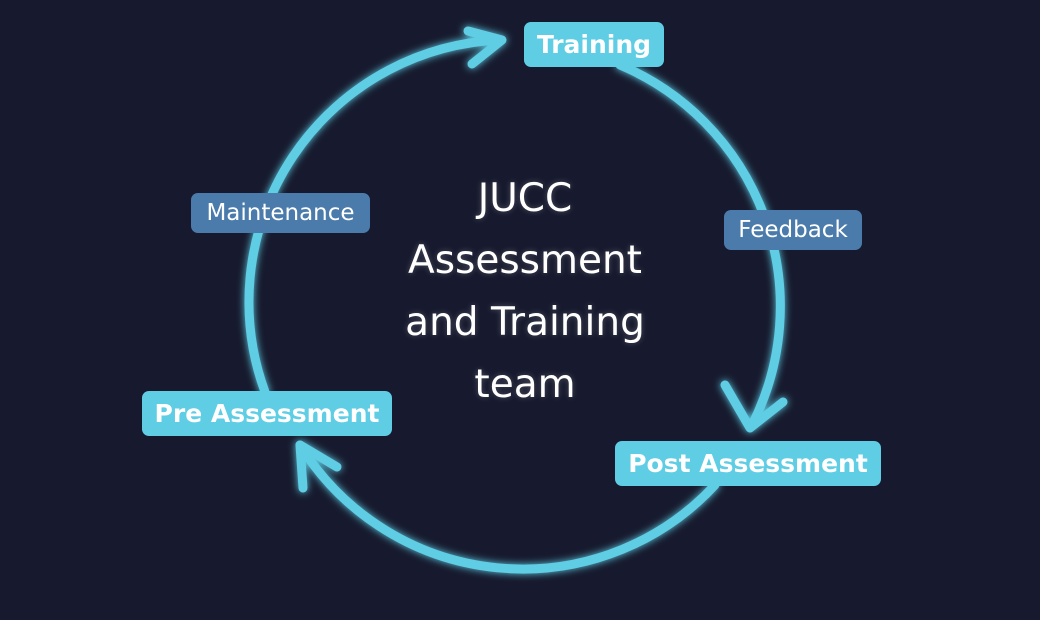 Image resolution: width=1040 pixels, height=620 pixels. I want to click on arrowhead-training, so click(485, 47).